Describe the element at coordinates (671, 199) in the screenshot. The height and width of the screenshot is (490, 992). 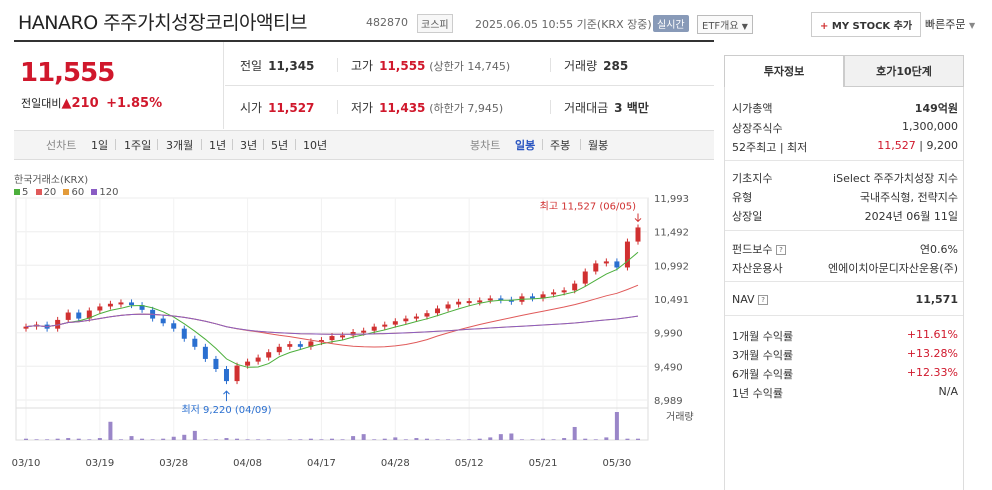
I see `y-tick-label: 11,993` at that location.